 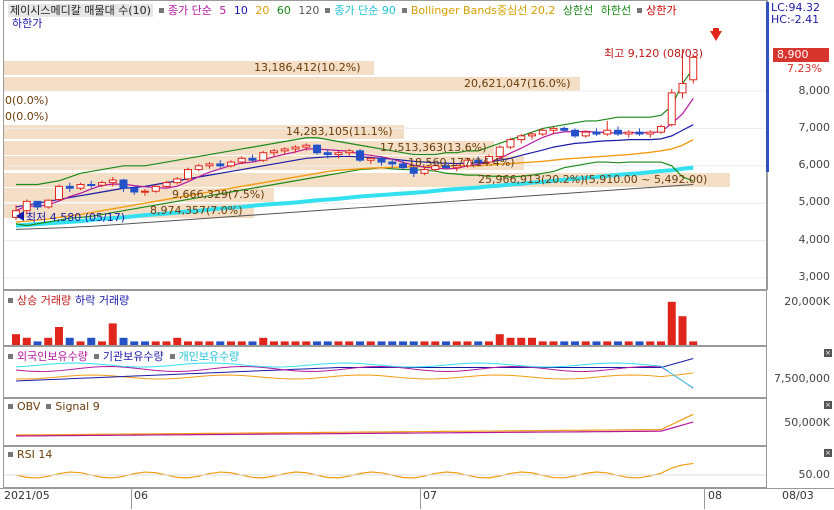 I want to click on ma20-line, so click(x=354, y=180).